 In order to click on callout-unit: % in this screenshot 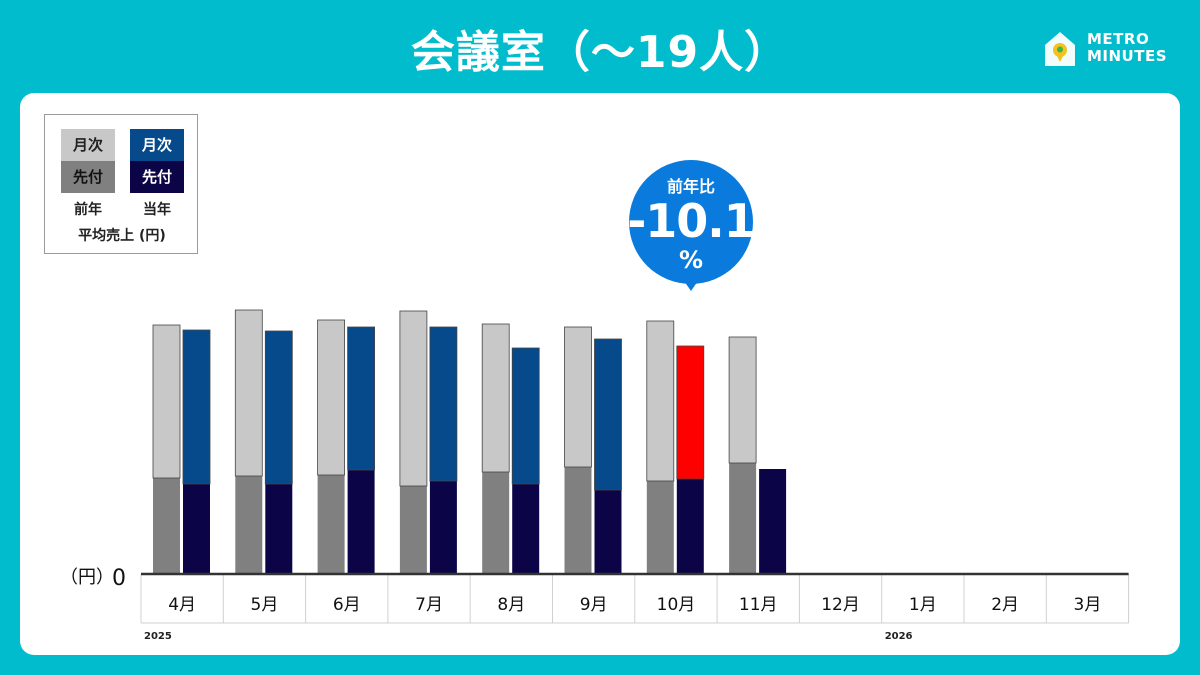, I will do `click(691, 260)`.